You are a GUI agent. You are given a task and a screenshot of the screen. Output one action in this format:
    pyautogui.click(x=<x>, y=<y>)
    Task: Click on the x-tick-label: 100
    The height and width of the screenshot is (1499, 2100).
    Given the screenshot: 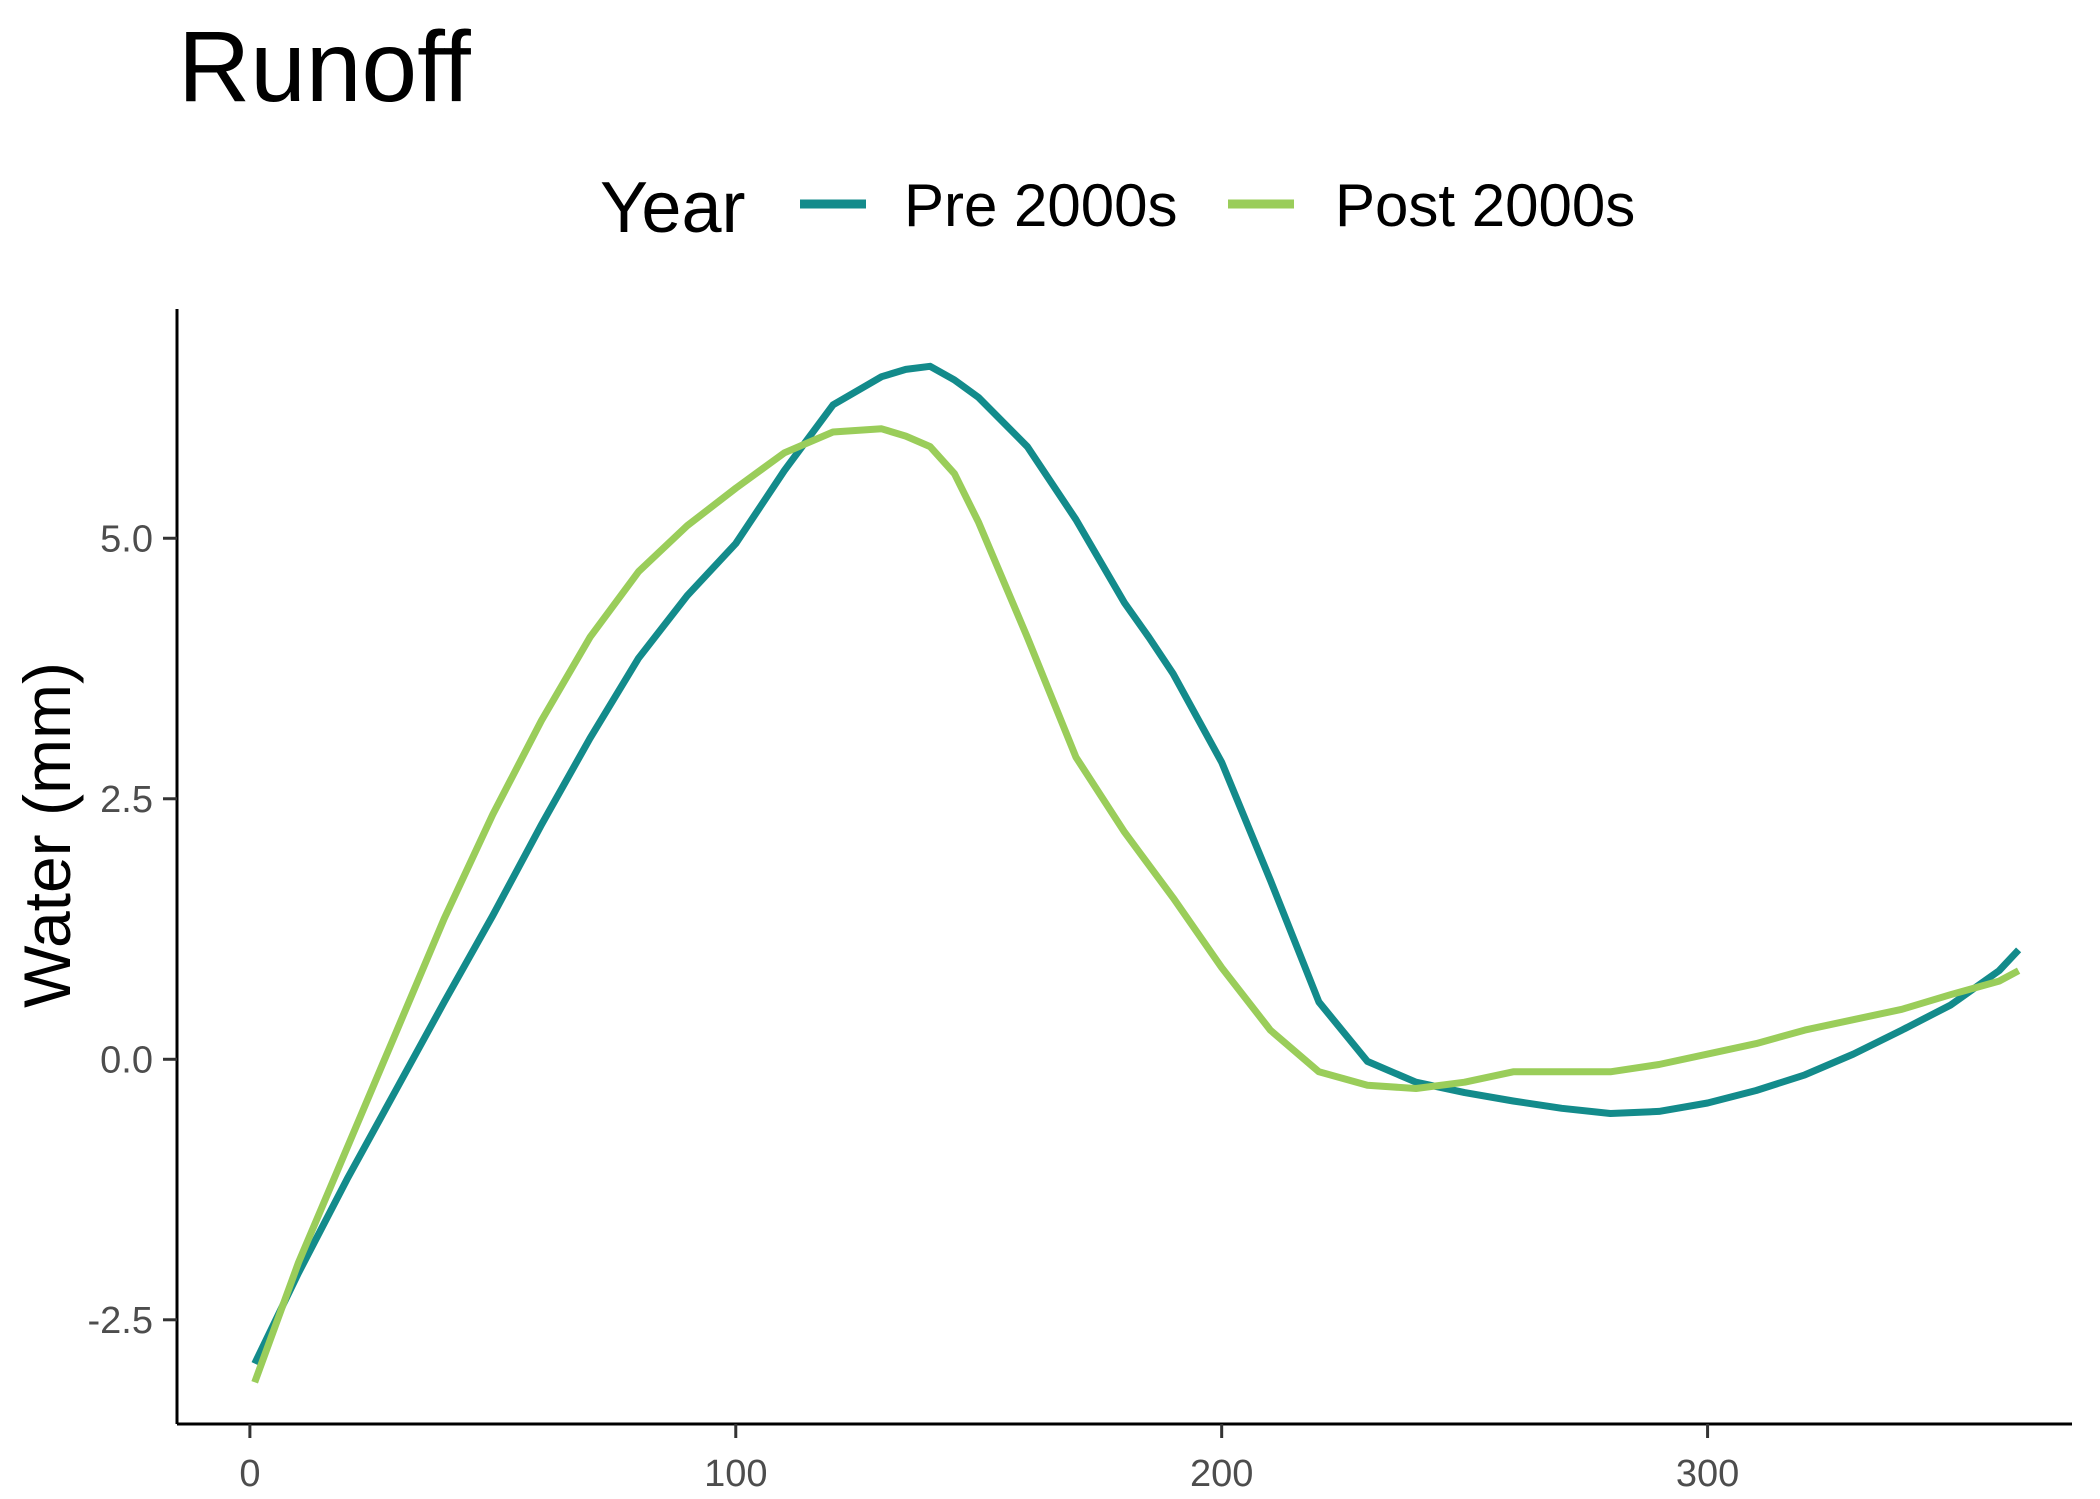 What is the action you would take?
    pyautogui.click(x=735, y=1474)
    